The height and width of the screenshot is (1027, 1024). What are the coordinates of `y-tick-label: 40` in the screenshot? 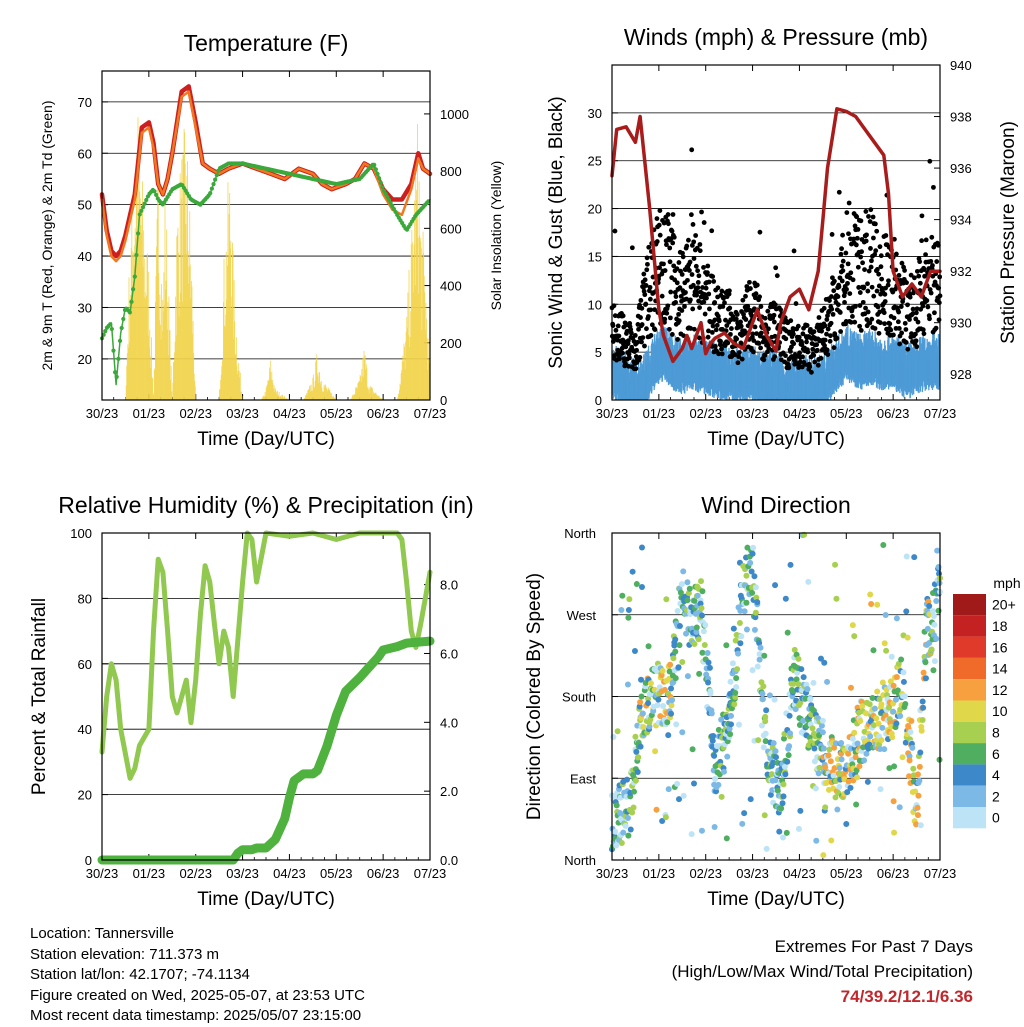 It's located at (85, 729).